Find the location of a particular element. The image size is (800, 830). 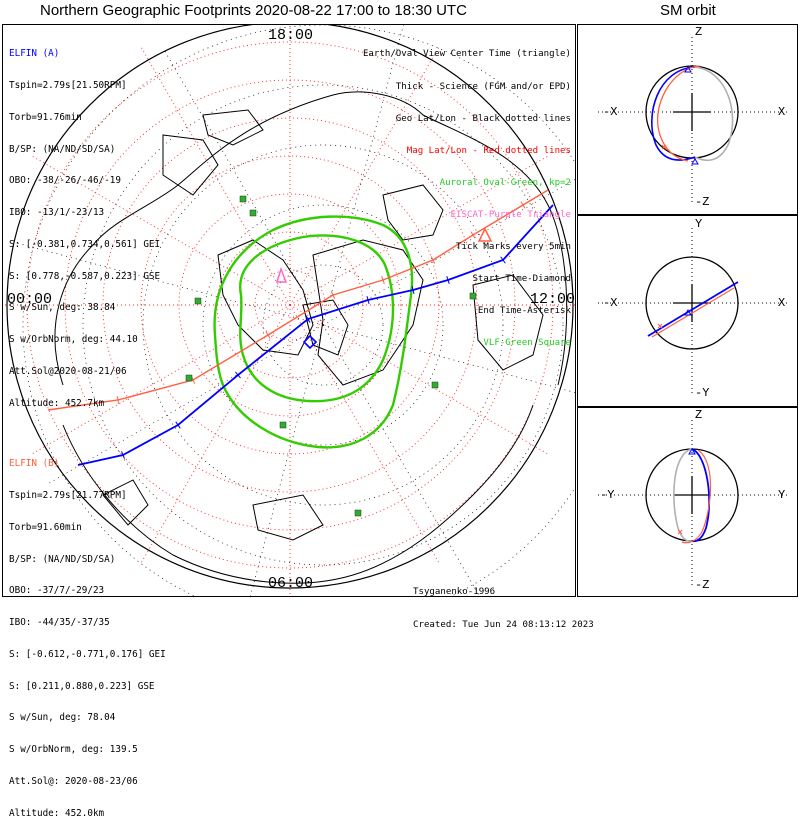

sm2-left-label: -X is located at coordinates (610, 303).